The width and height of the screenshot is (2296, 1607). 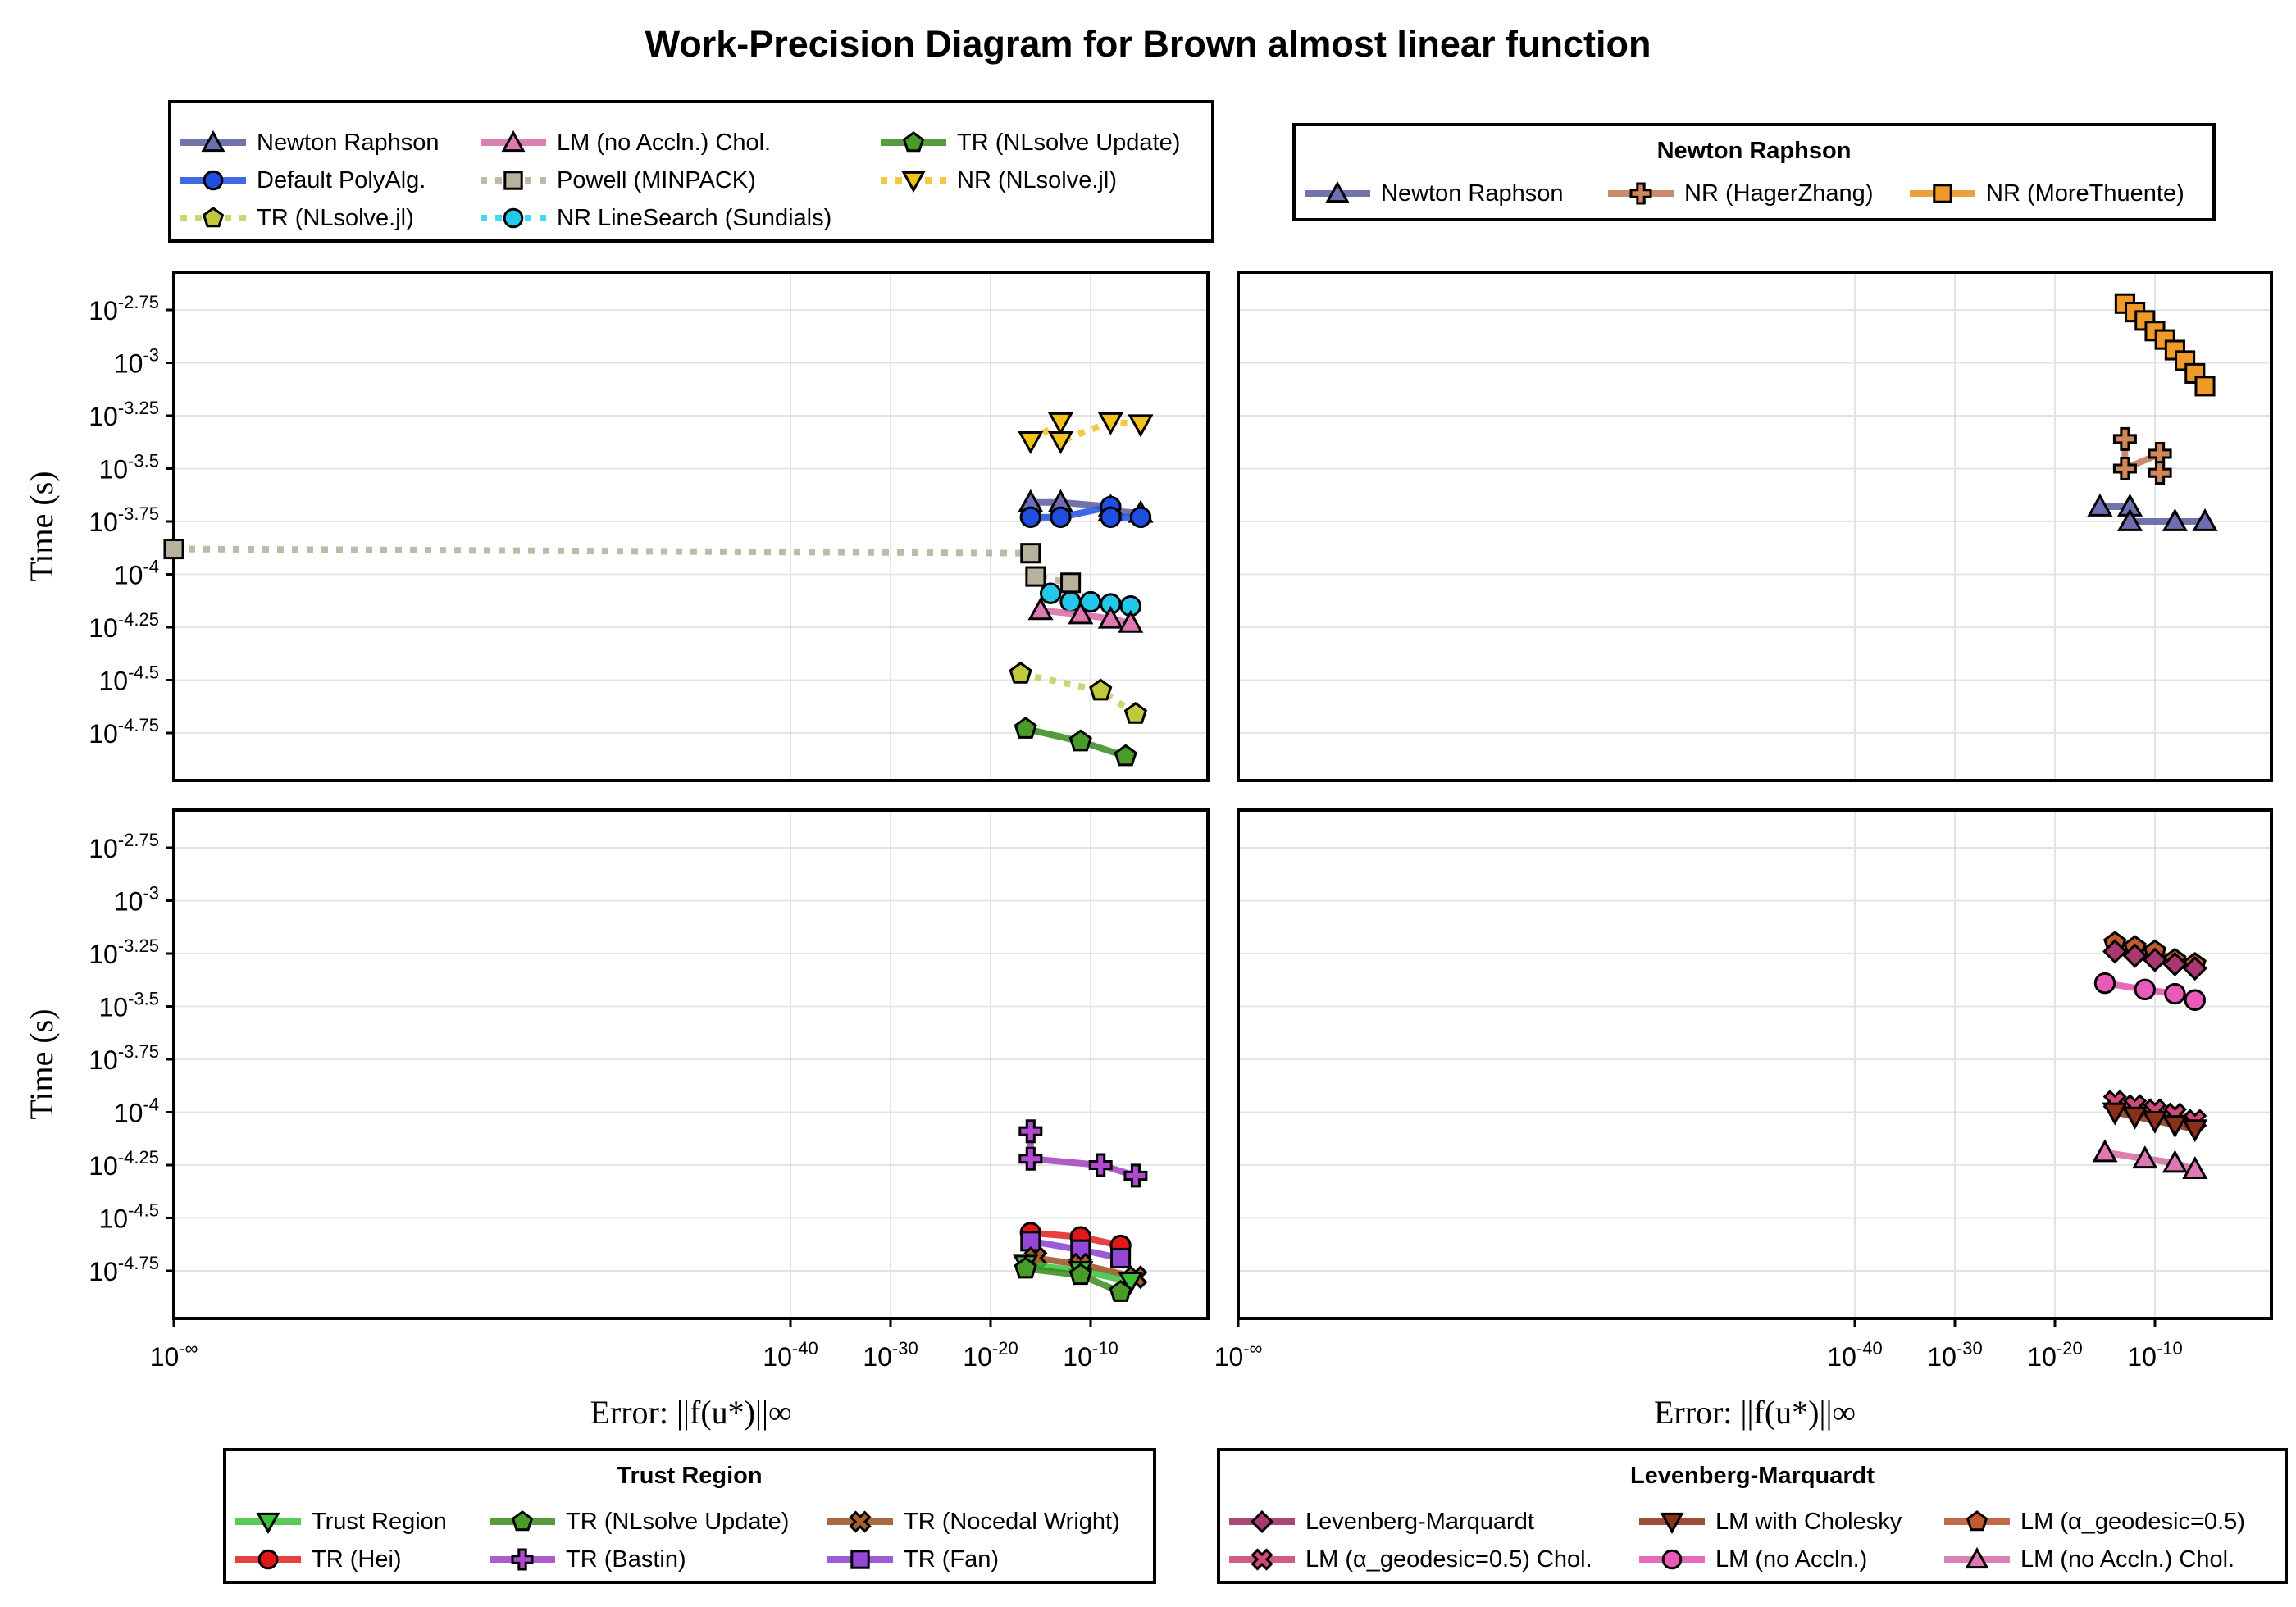 What do you see at coordinates (656, 179) in the screenshot?
I see `legend-label: Powell (MINPACK)` at bounding box center [656, 179].